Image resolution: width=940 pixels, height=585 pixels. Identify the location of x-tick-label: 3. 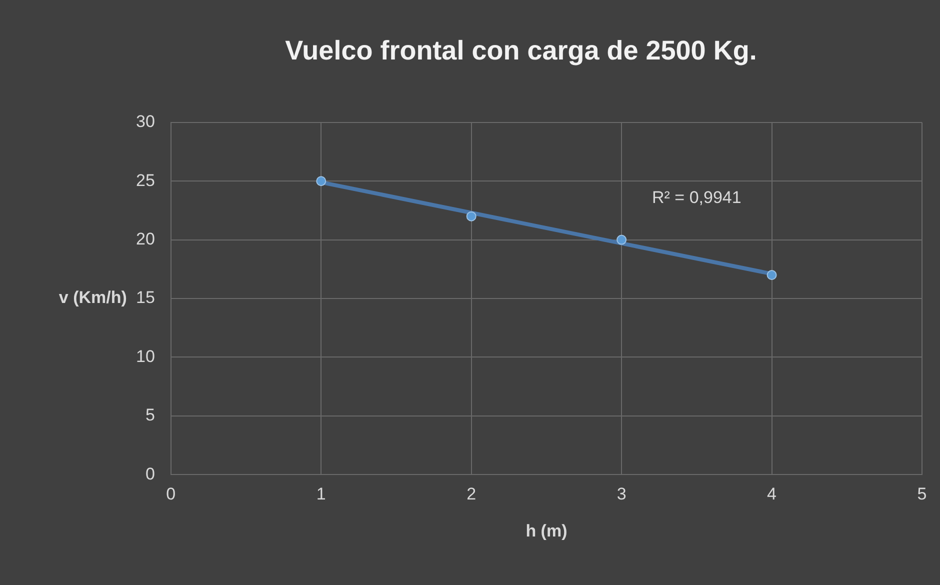
(621, 494).